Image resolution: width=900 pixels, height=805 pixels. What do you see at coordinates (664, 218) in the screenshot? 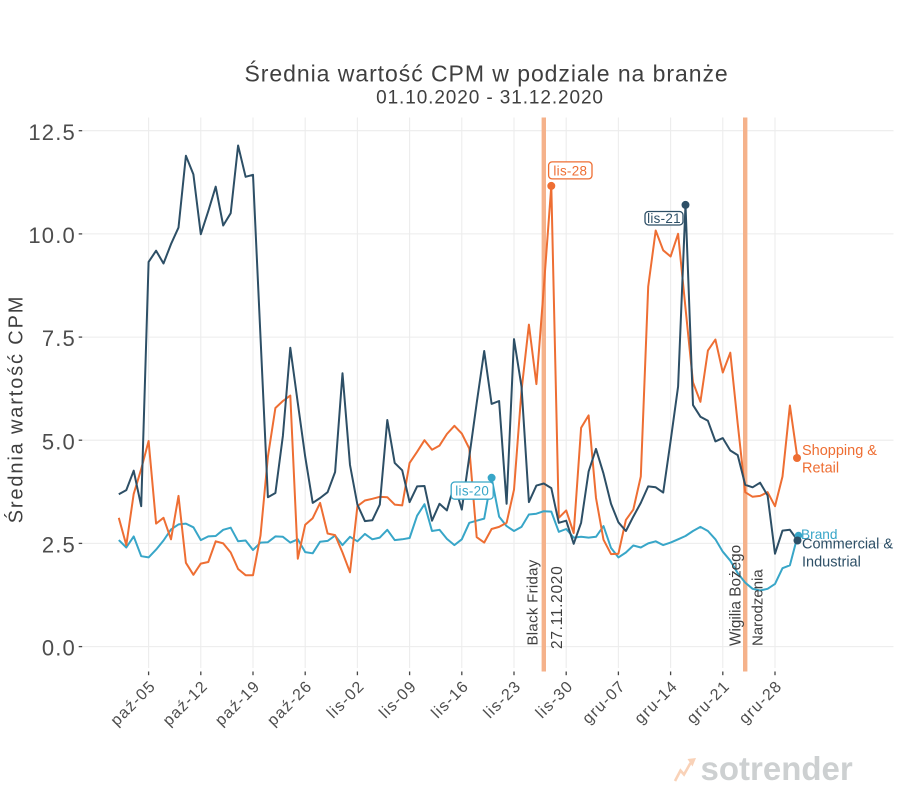
I see `svg-text: lis-21` at bounding box center [664, 218].